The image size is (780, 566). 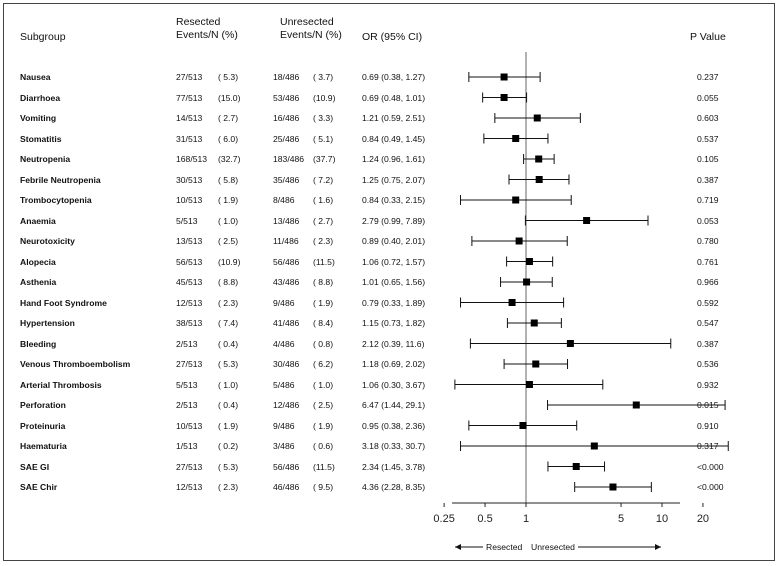 I want to click on unresected-events: 43/486, so click(x=286, y=282).